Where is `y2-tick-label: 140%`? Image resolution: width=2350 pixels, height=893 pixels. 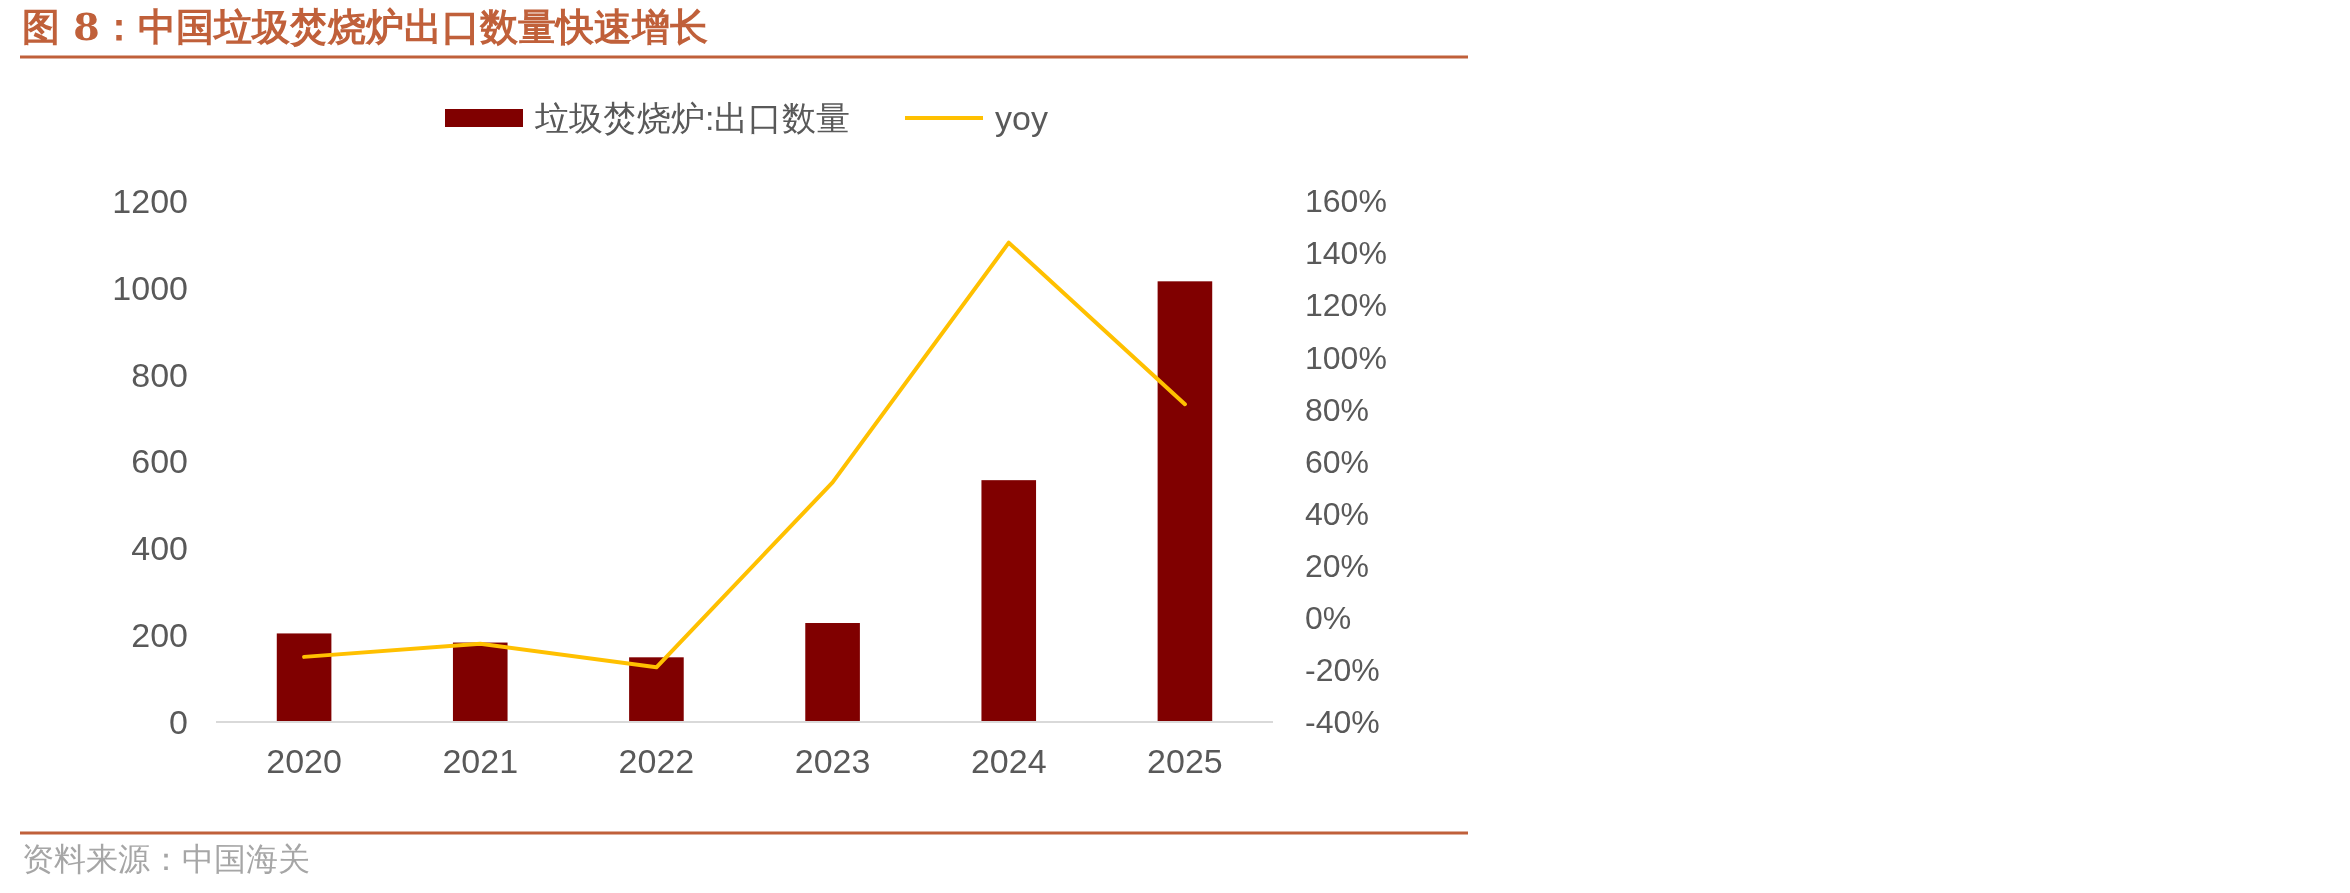 y2-tick-label: 140% is located at coordinates (1346, 253).